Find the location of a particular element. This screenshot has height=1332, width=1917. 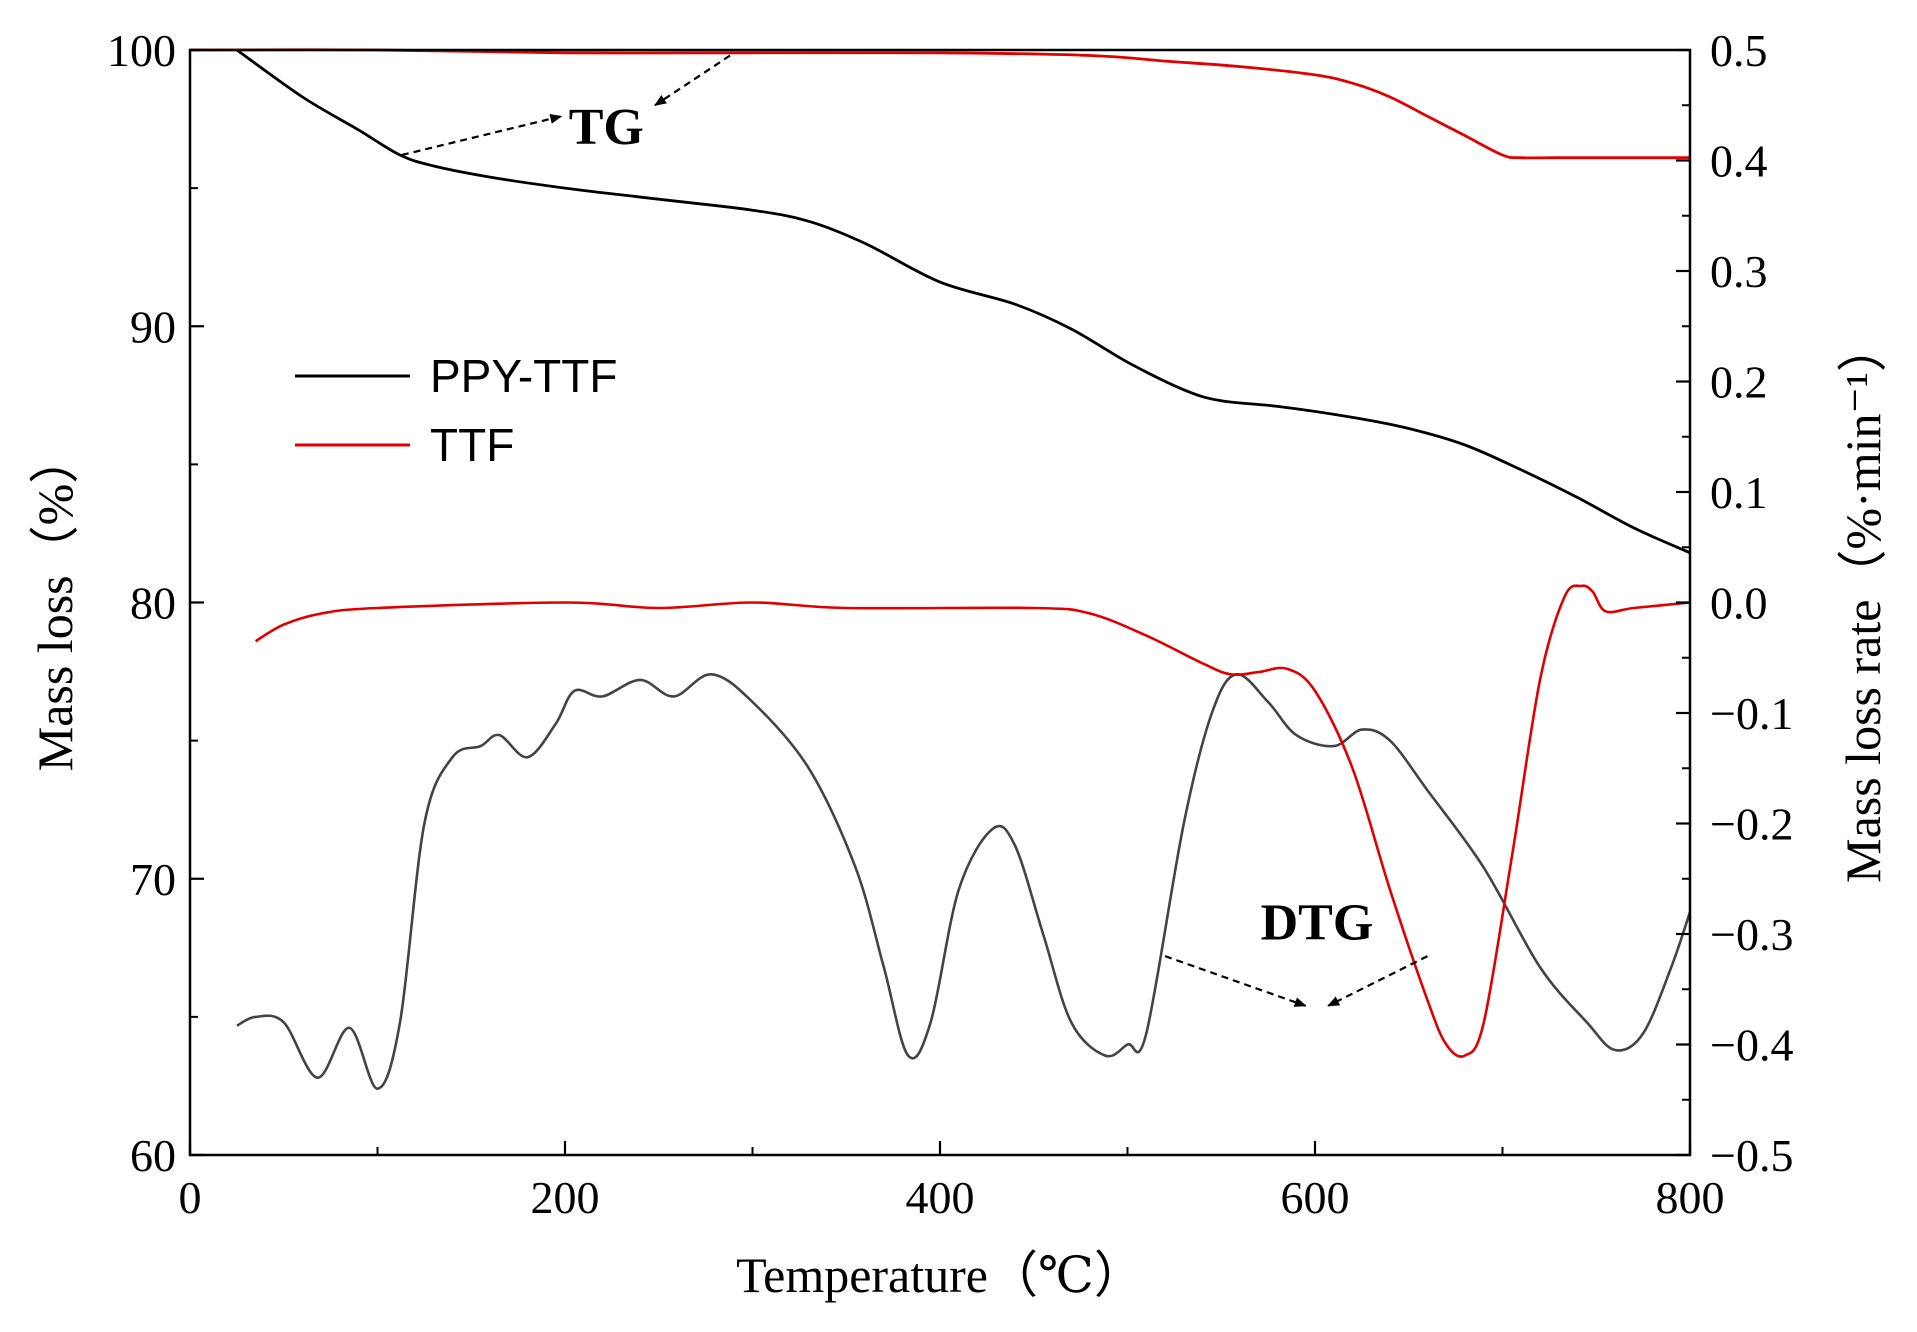

y-right-tick-label: −0.2 is located at coordinates (1751, 824).